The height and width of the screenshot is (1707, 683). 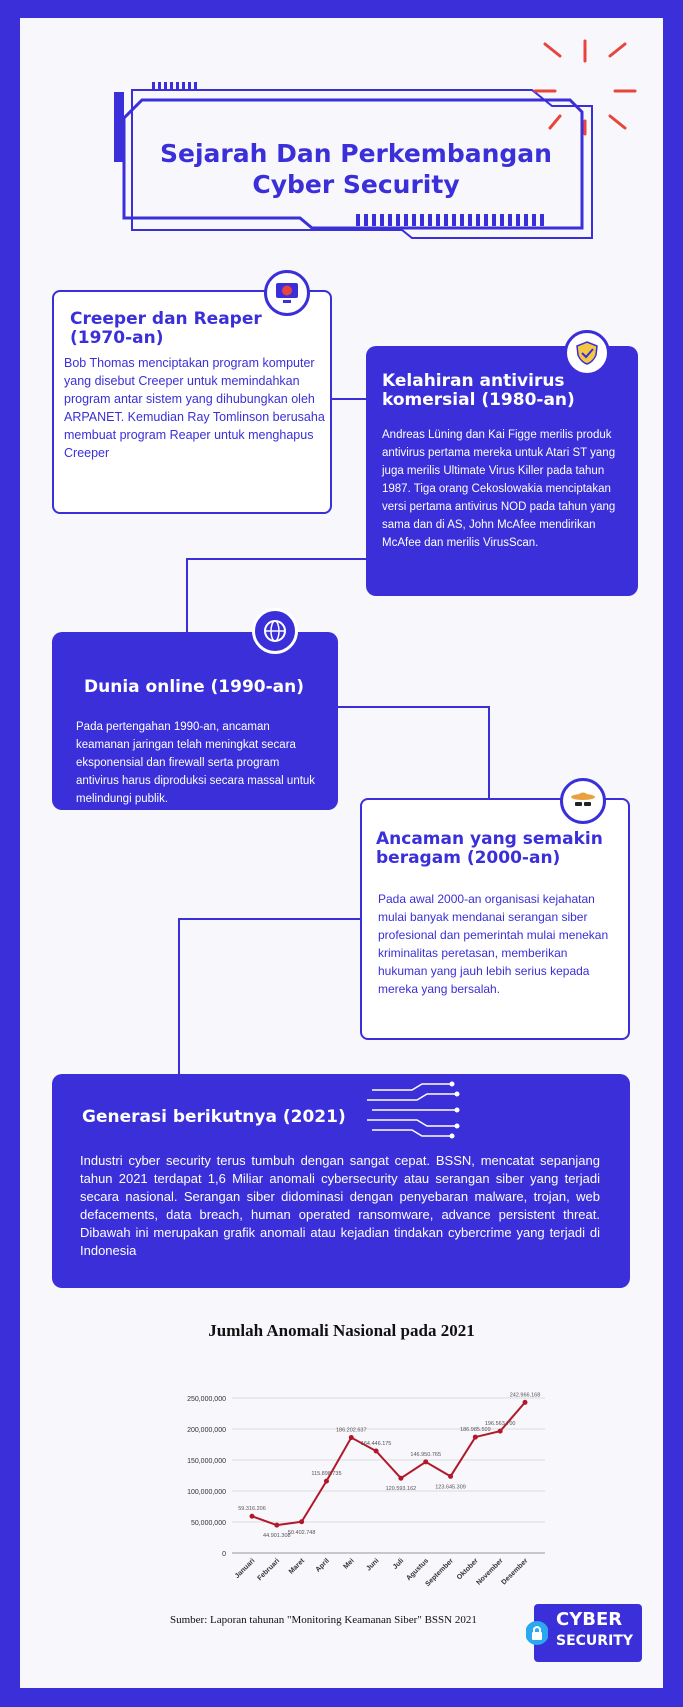 What do you see at coordinates (302, 1533) in the screenshot?
I see `data-label: 50.402.748` at bounding box center [302, 1533].